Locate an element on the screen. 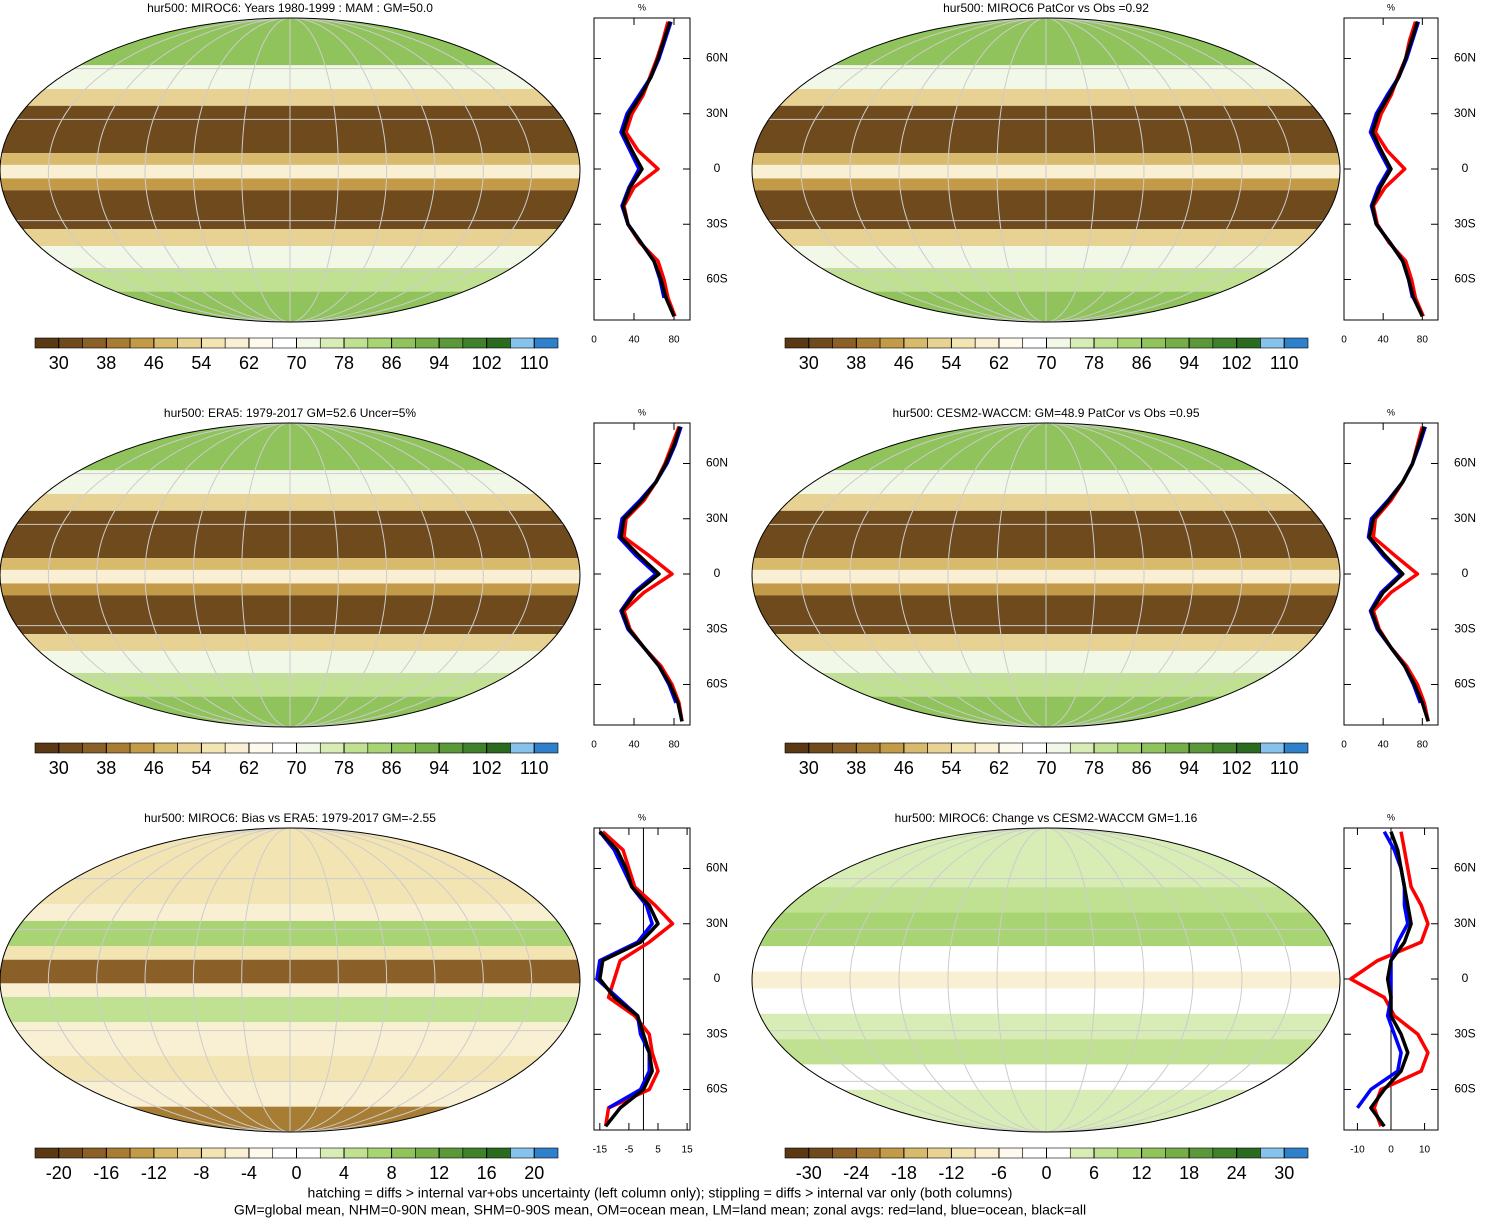 The height and width of the screenshot is (1218, 1485). colorbar-label: 62 is located at coordinates (249, 768).